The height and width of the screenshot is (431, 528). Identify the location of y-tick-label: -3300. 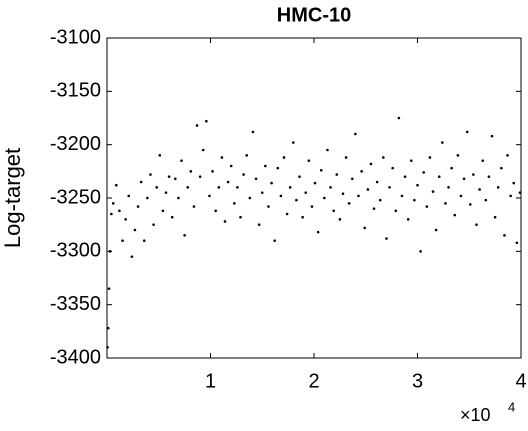
(75, 251).